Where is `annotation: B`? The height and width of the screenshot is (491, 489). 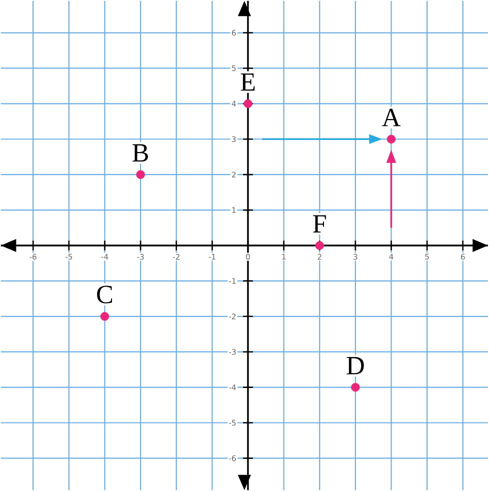
annotation: B is located at coordinates (140, 153).